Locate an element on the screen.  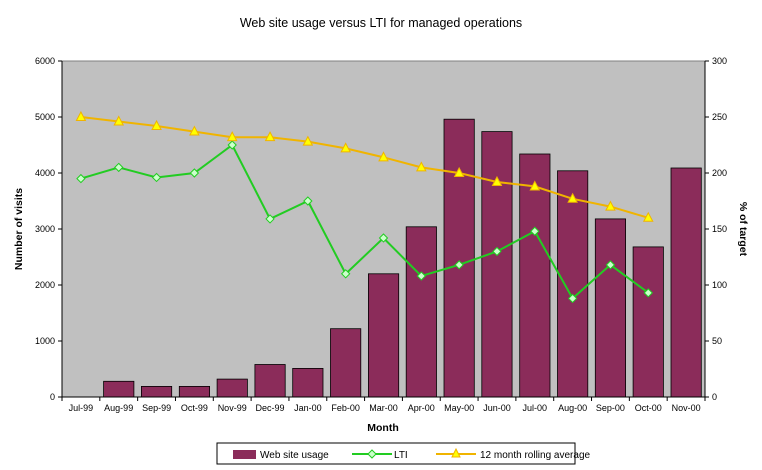
y-tick-label: 5000 is located at coordinates (45, 117).